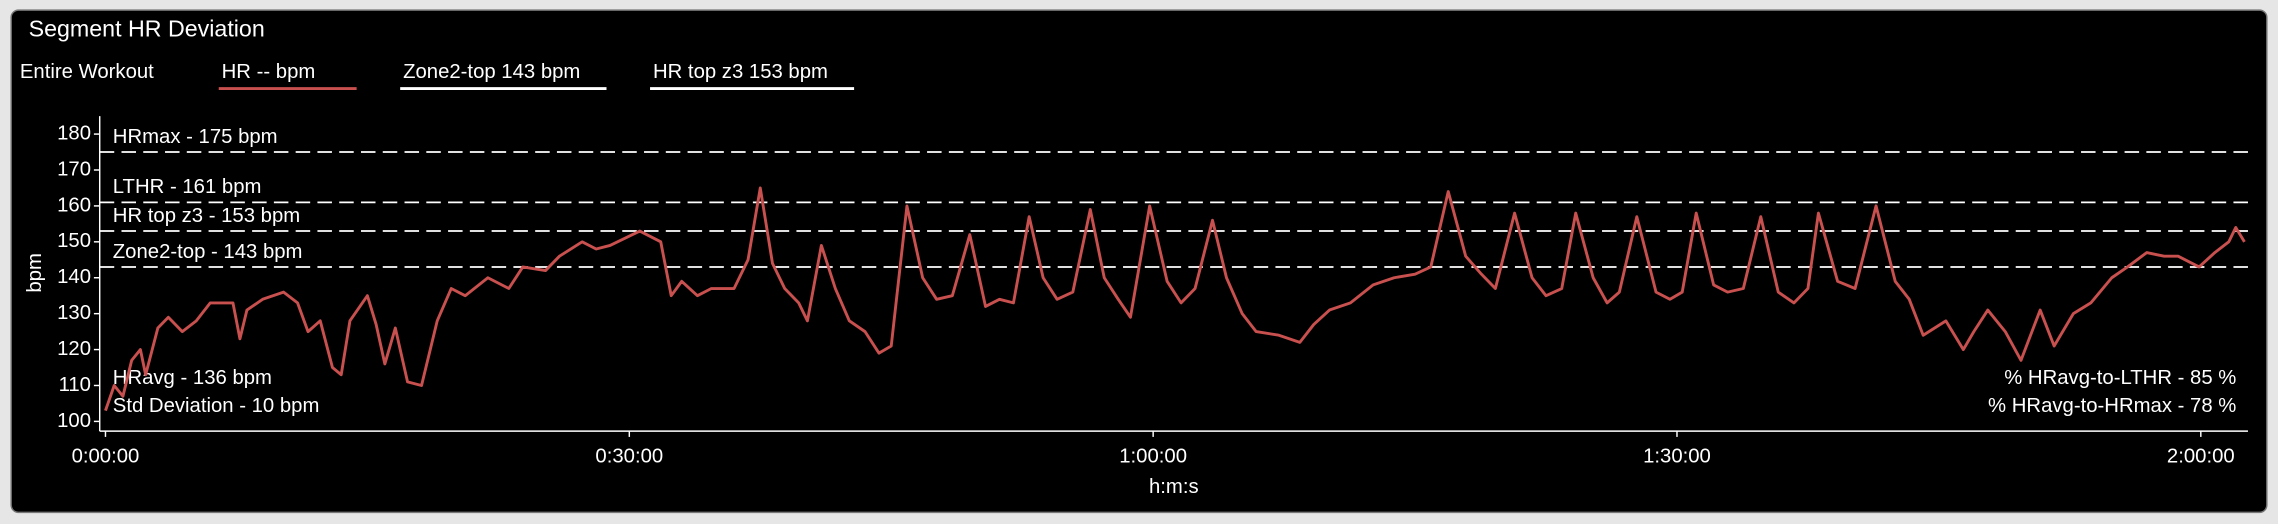 The height and width of the screenshot is (524, 2278). What do you see at coordinates (74, 313) in the screenshot?
I see `y-tick-label: 130` at bounding box center [74, 313].